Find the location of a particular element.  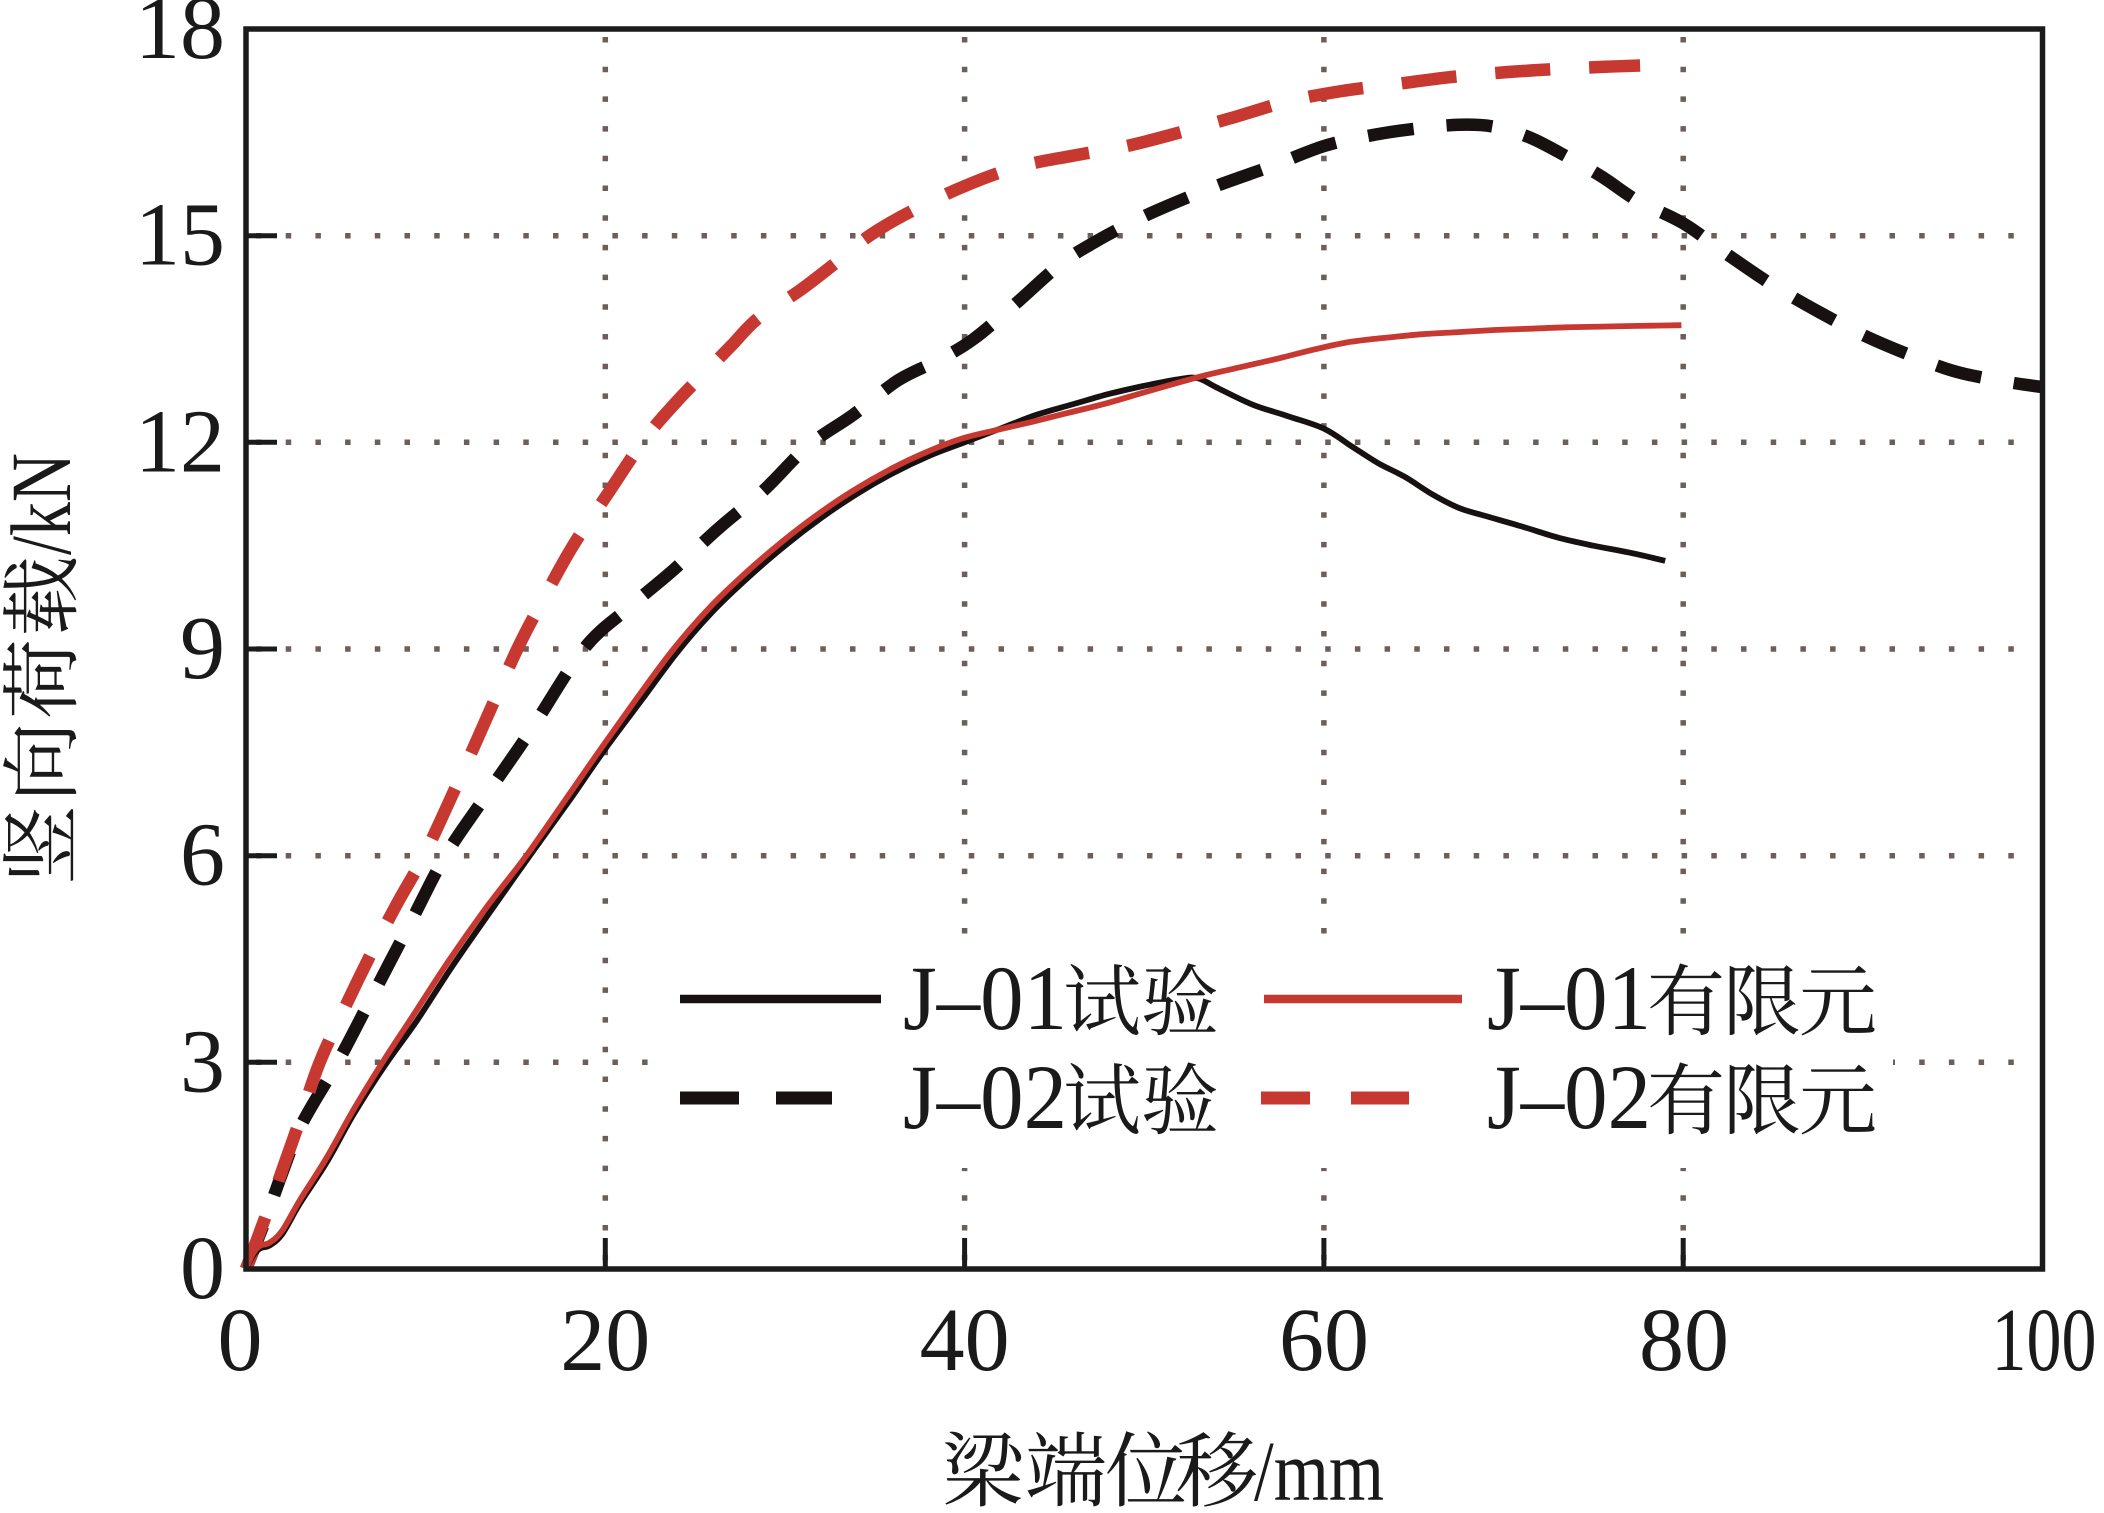

svg-text: 9 is located at coordinates (202, 648).